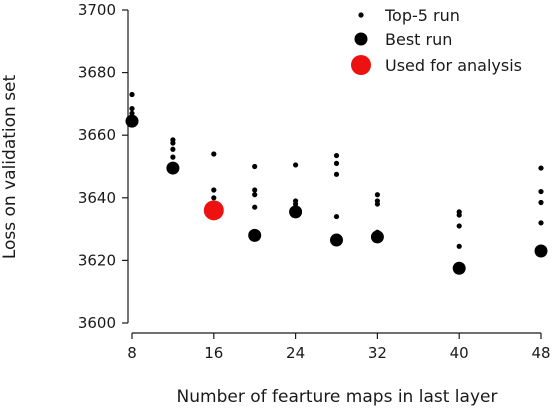 The width and height of the screenshot is (560, 409). What do you see at coordinates (103, 166) in the screenshot?
I see `y-axis: 3600 3620 3640 3660 3680 3700` at bounding box center [103, 166].